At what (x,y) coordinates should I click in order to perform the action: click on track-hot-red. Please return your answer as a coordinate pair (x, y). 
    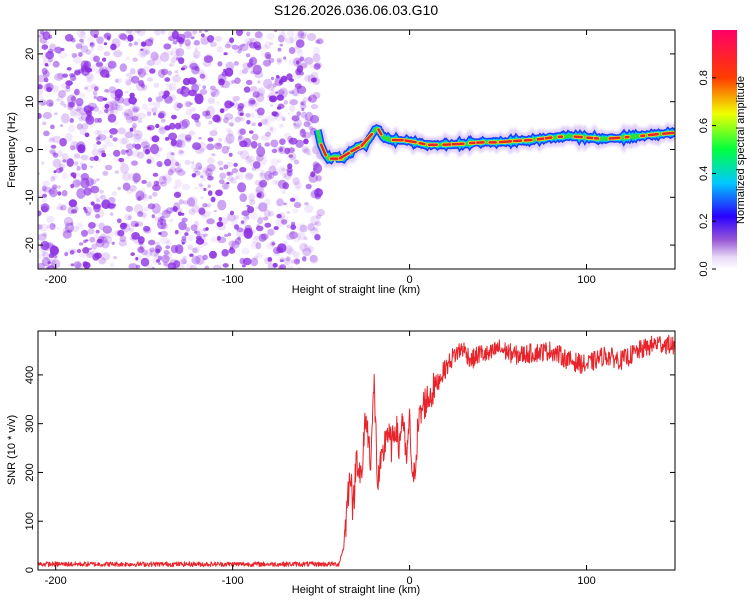
    Looking at the image, I should click on (653, 134).